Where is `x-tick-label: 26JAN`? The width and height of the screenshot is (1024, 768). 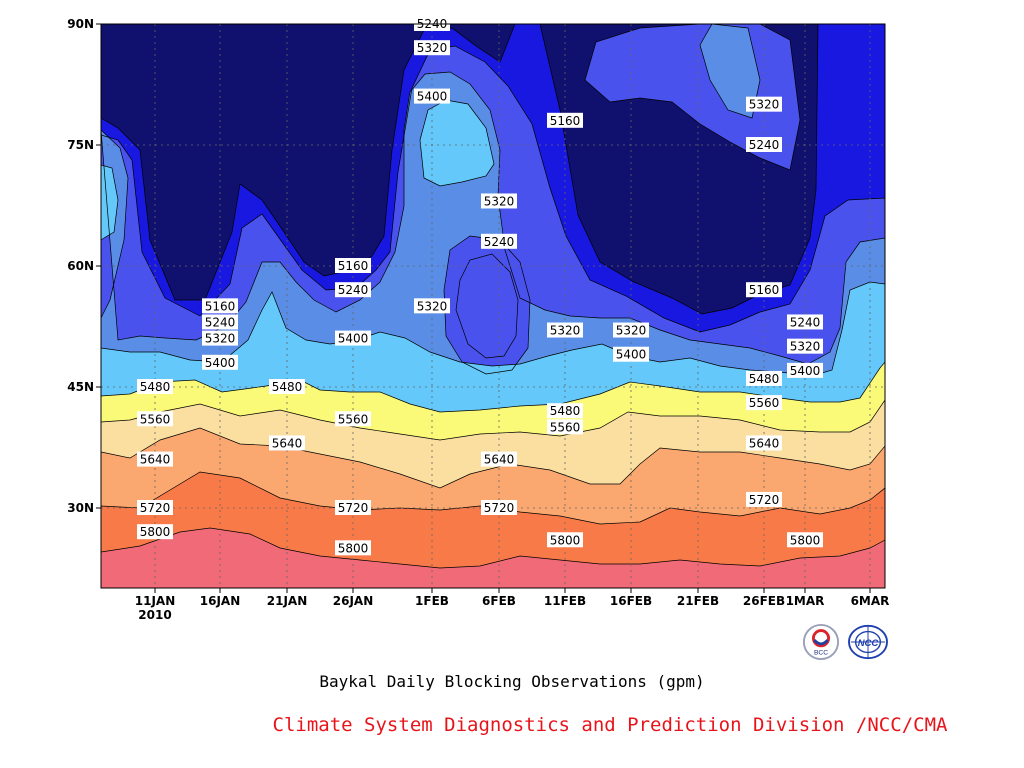
x-tick-label: 26JAN is located at coordinates (353, 601).